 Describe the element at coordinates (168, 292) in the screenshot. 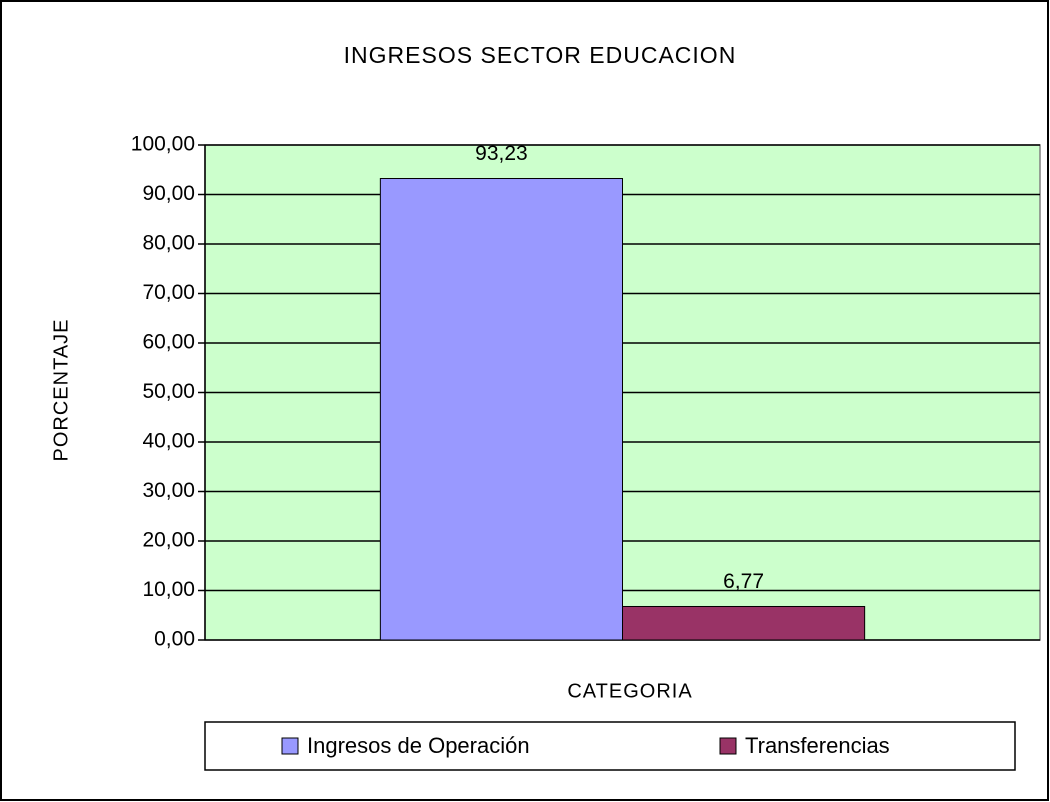

I see `y-tick-label: 70,00` at that location.